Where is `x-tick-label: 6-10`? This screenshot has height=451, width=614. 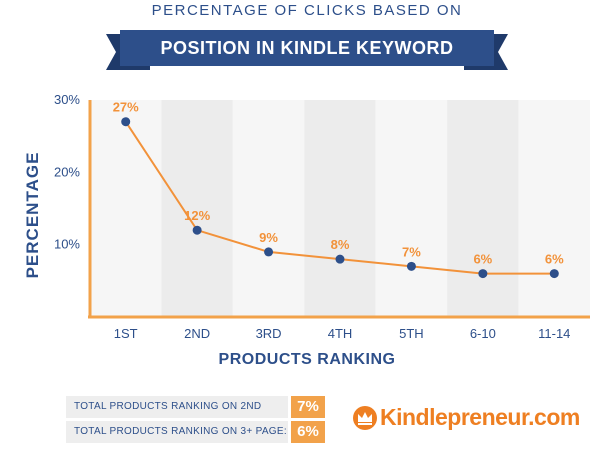
x-tick-label: 6-10 is located at coordinates (483, 333).